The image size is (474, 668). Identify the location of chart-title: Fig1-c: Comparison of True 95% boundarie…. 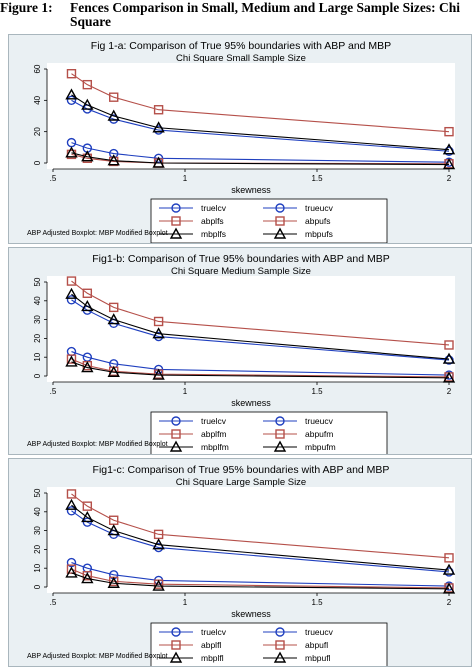
(241, 470).